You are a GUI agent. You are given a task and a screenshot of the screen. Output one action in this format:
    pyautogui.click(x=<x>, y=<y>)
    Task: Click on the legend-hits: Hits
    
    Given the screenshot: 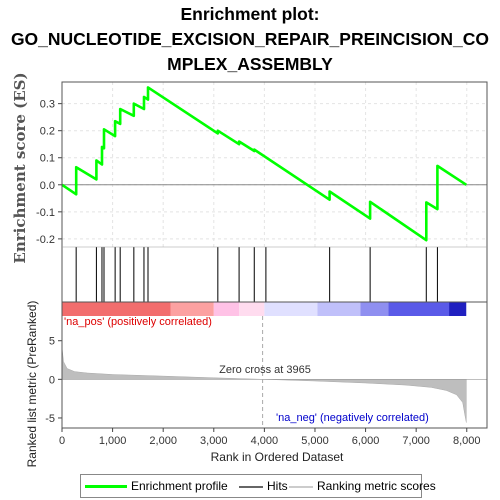 What is the action you would take?
    pyautogui.click(x=263, y=486)
    